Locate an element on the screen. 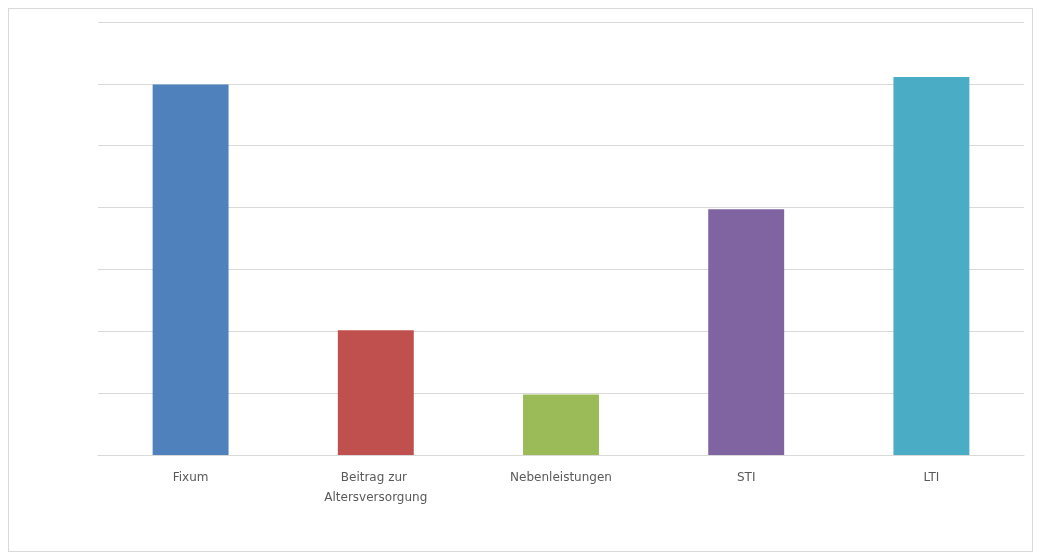 This screenshot has height=560, width=1041. x-tick-label: Fixum is located at coordinates (190, 477).